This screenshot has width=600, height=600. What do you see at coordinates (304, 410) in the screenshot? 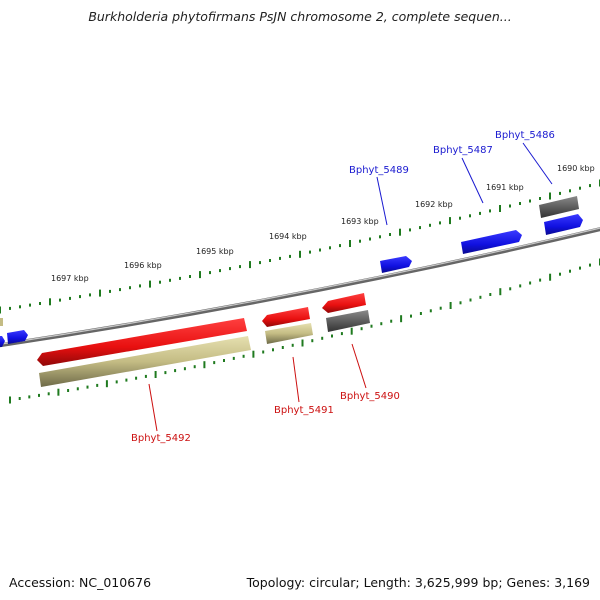
I see `gene-label-bphyt-5491: Bphyt_5491` at bounding box center [304, 410].